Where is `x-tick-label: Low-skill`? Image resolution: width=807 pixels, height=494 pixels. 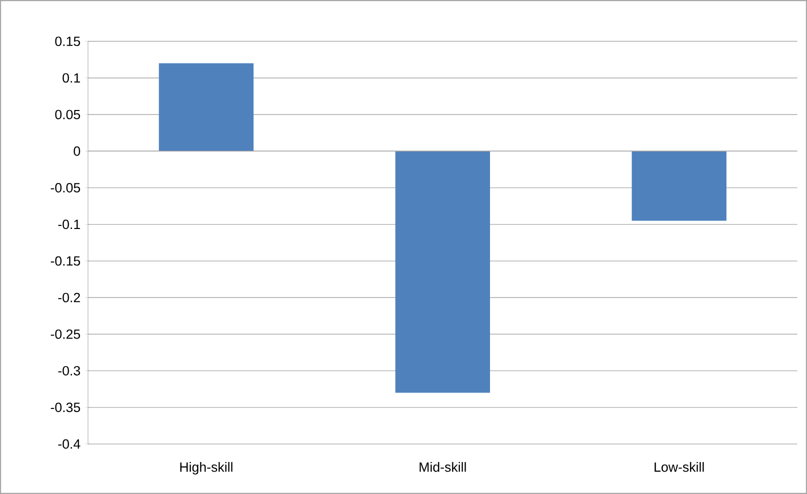
x-tick-label: Low-skill is located at coordinates (679, 467).